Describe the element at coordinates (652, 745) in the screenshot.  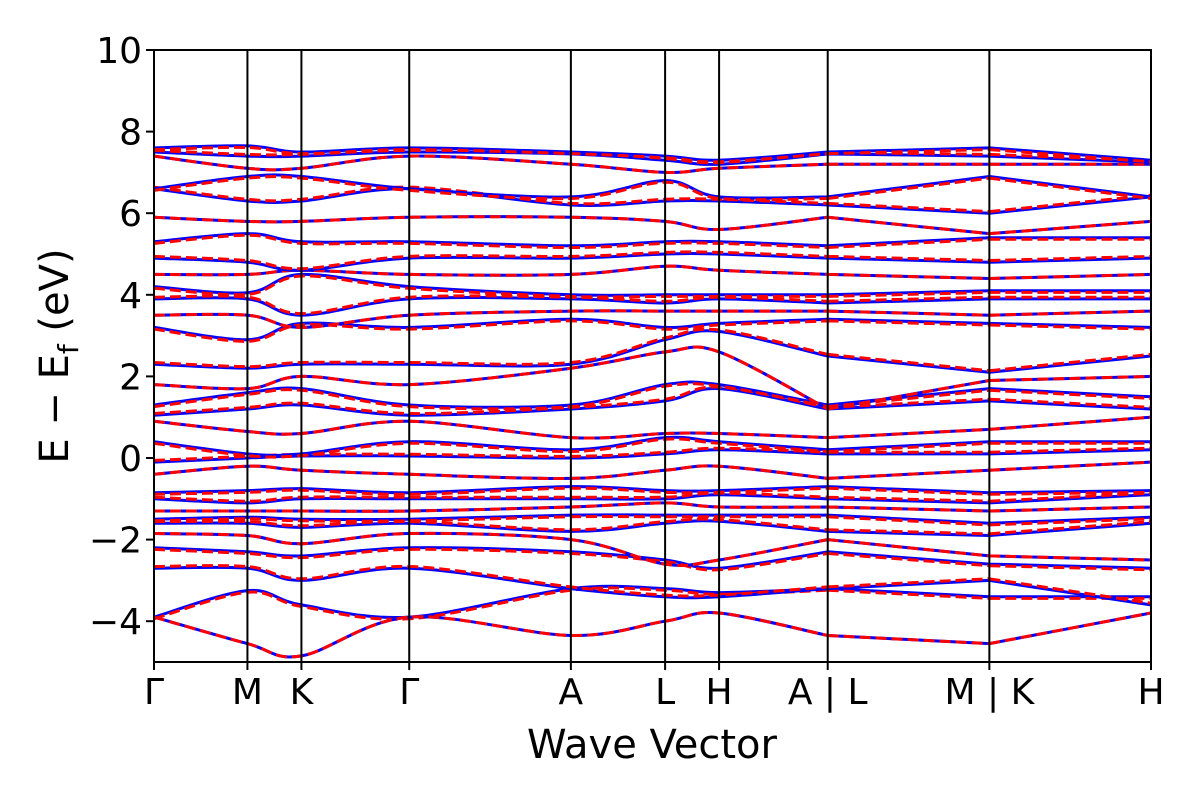
I see `x-axis-label: Wave Vector` at that location.